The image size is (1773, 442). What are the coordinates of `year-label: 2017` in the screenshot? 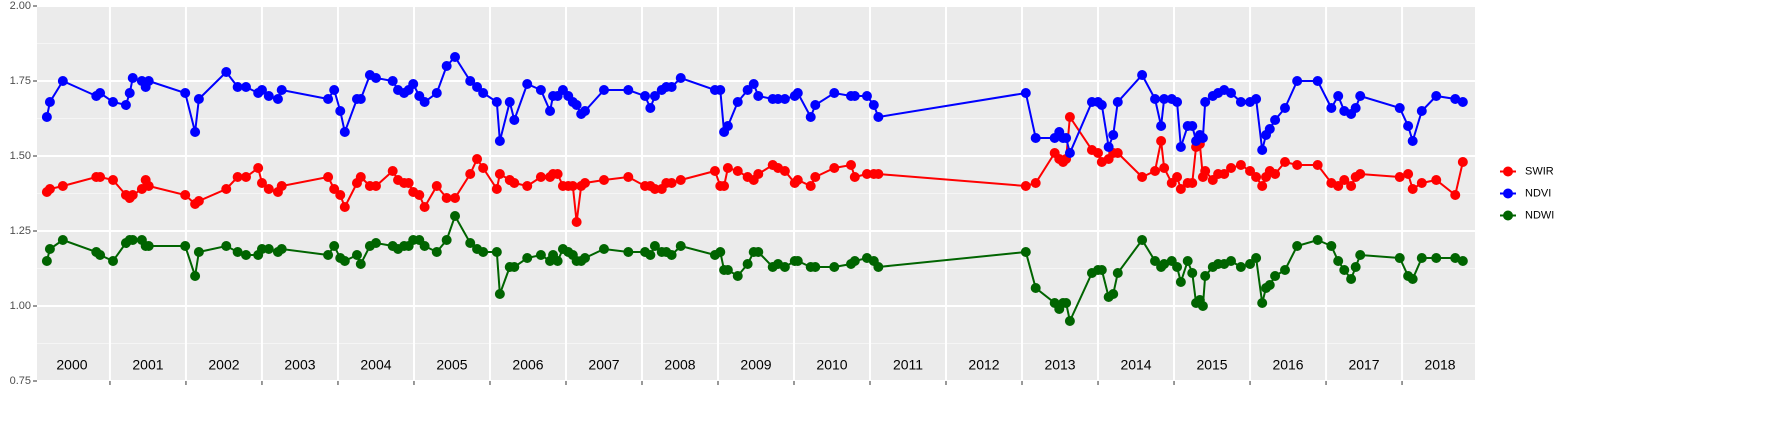 It's located at (1363, 365).